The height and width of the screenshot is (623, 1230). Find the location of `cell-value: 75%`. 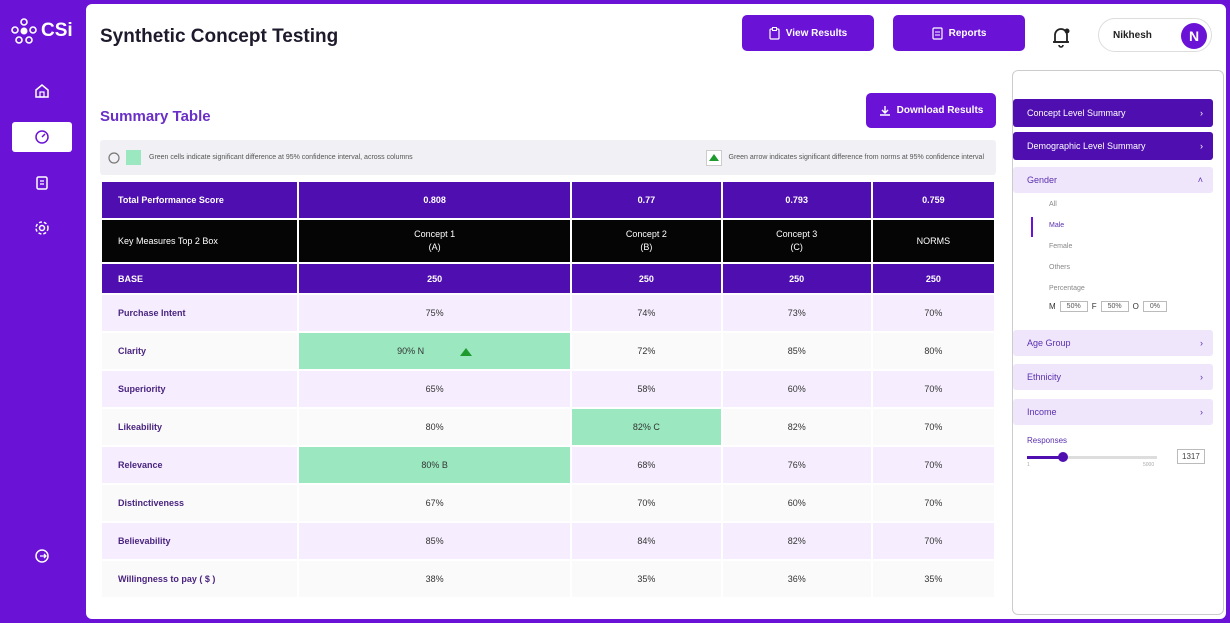

cell-value: 75% is located at coordinates (434, 313).